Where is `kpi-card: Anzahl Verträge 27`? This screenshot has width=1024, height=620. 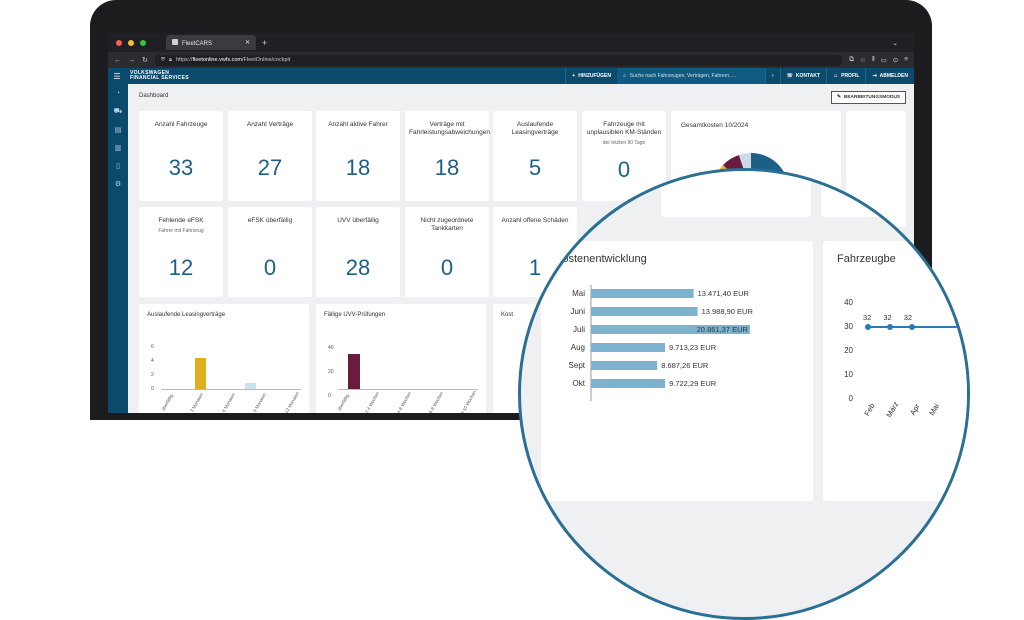 kpi-card: Anzahl Verträge 27 is located at coordinates (270, 156).